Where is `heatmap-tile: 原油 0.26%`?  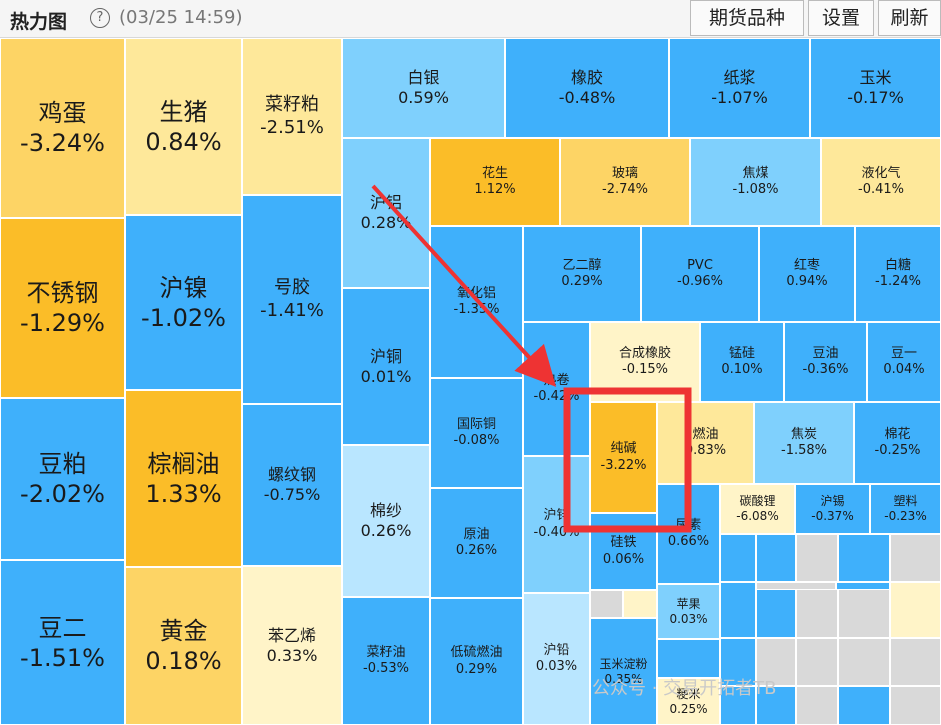
heatmap-tile: 原油 0.26% is located at coordinates (476, 543).